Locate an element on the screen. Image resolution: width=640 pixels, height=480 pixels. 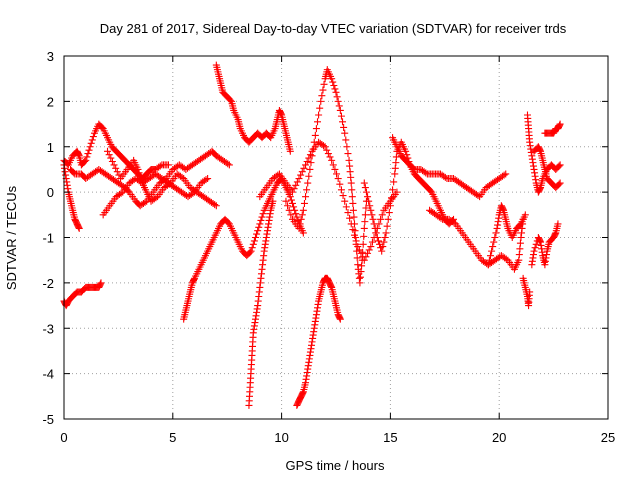
y-axis-label: SDTVAR / TECUs is located at coordinates (11, 237).